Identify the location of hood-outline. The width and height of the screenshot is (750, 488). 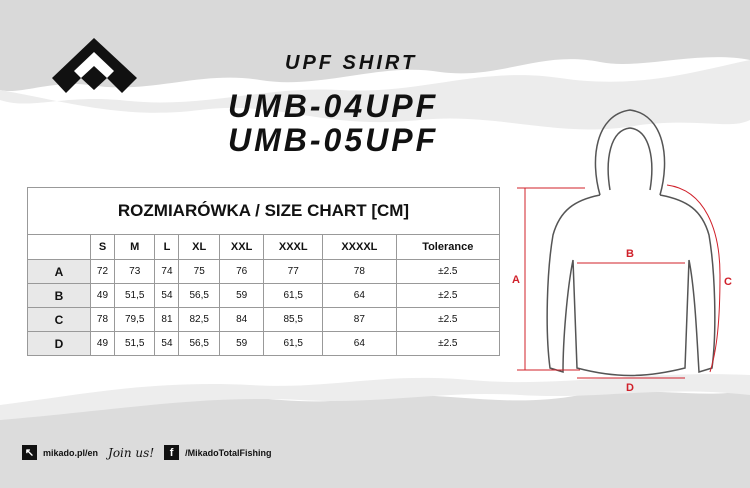
(630, 152).